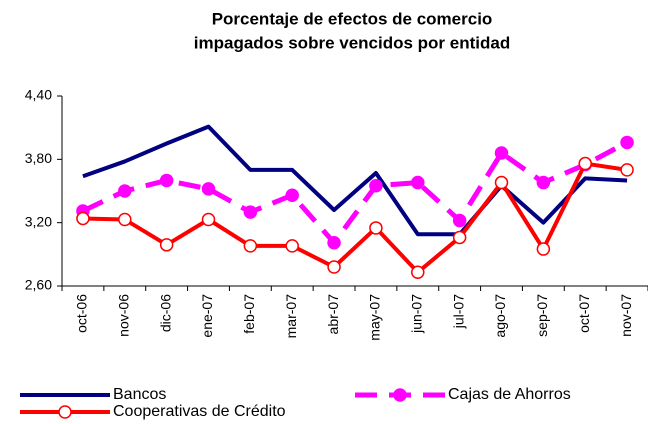 The width and height of the screenshot is (648, 424). Describe the element at coordinates (139, 394) in the screenshot. I see `legend-label: Bancos` at that location.